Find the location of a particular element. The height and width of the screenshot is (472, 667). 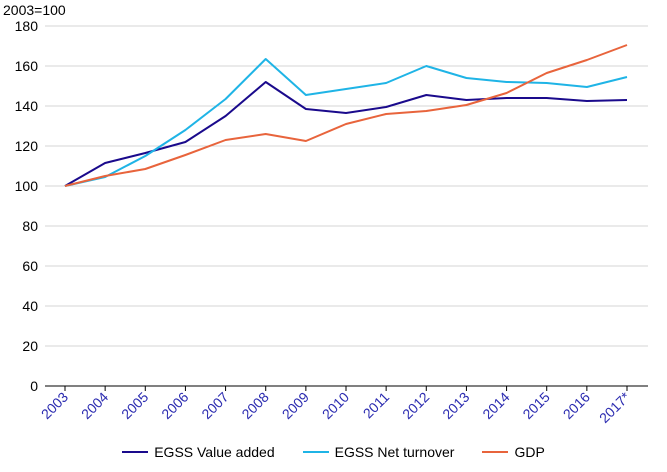

y-tick-label: 80 is located at coordinates (30, 226).